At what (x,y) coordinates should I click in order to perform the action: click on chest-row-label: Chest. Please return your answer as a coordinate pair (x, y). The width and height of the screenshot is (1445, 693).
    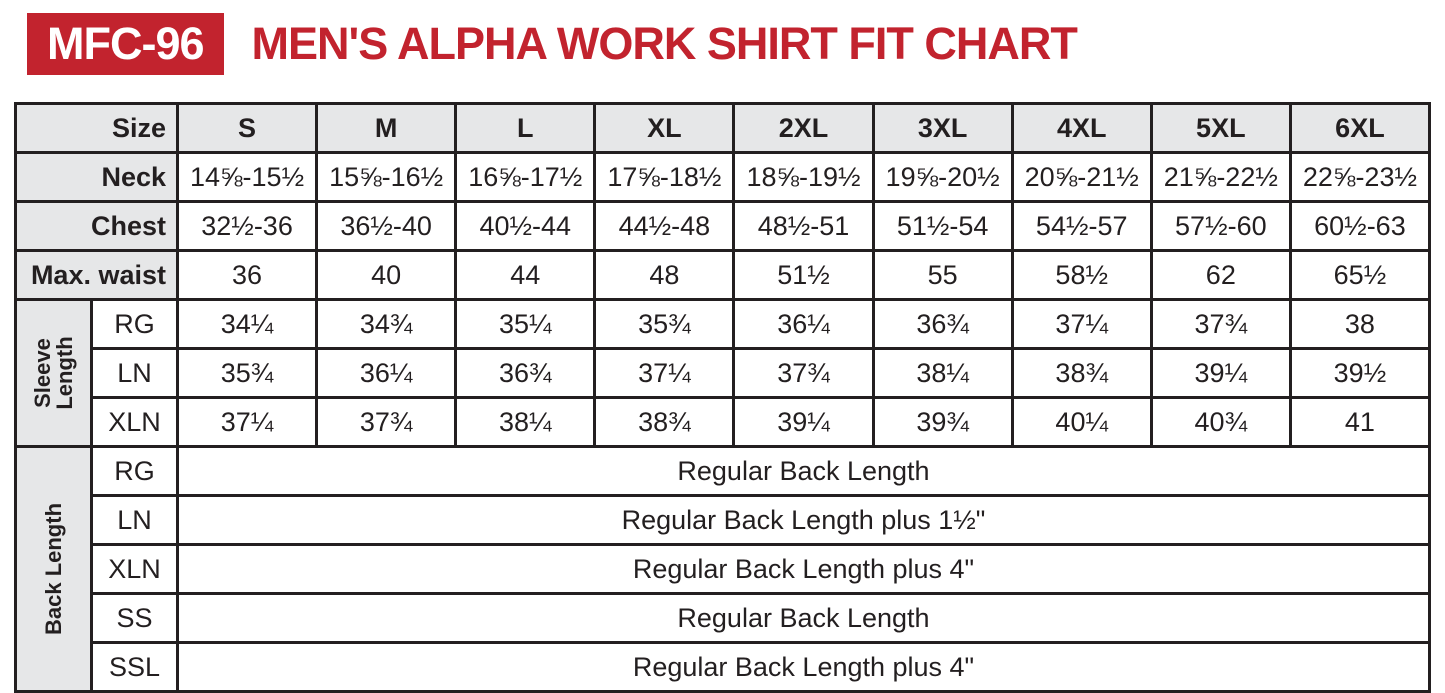
    Looking at the image, I should click on (96, 226).